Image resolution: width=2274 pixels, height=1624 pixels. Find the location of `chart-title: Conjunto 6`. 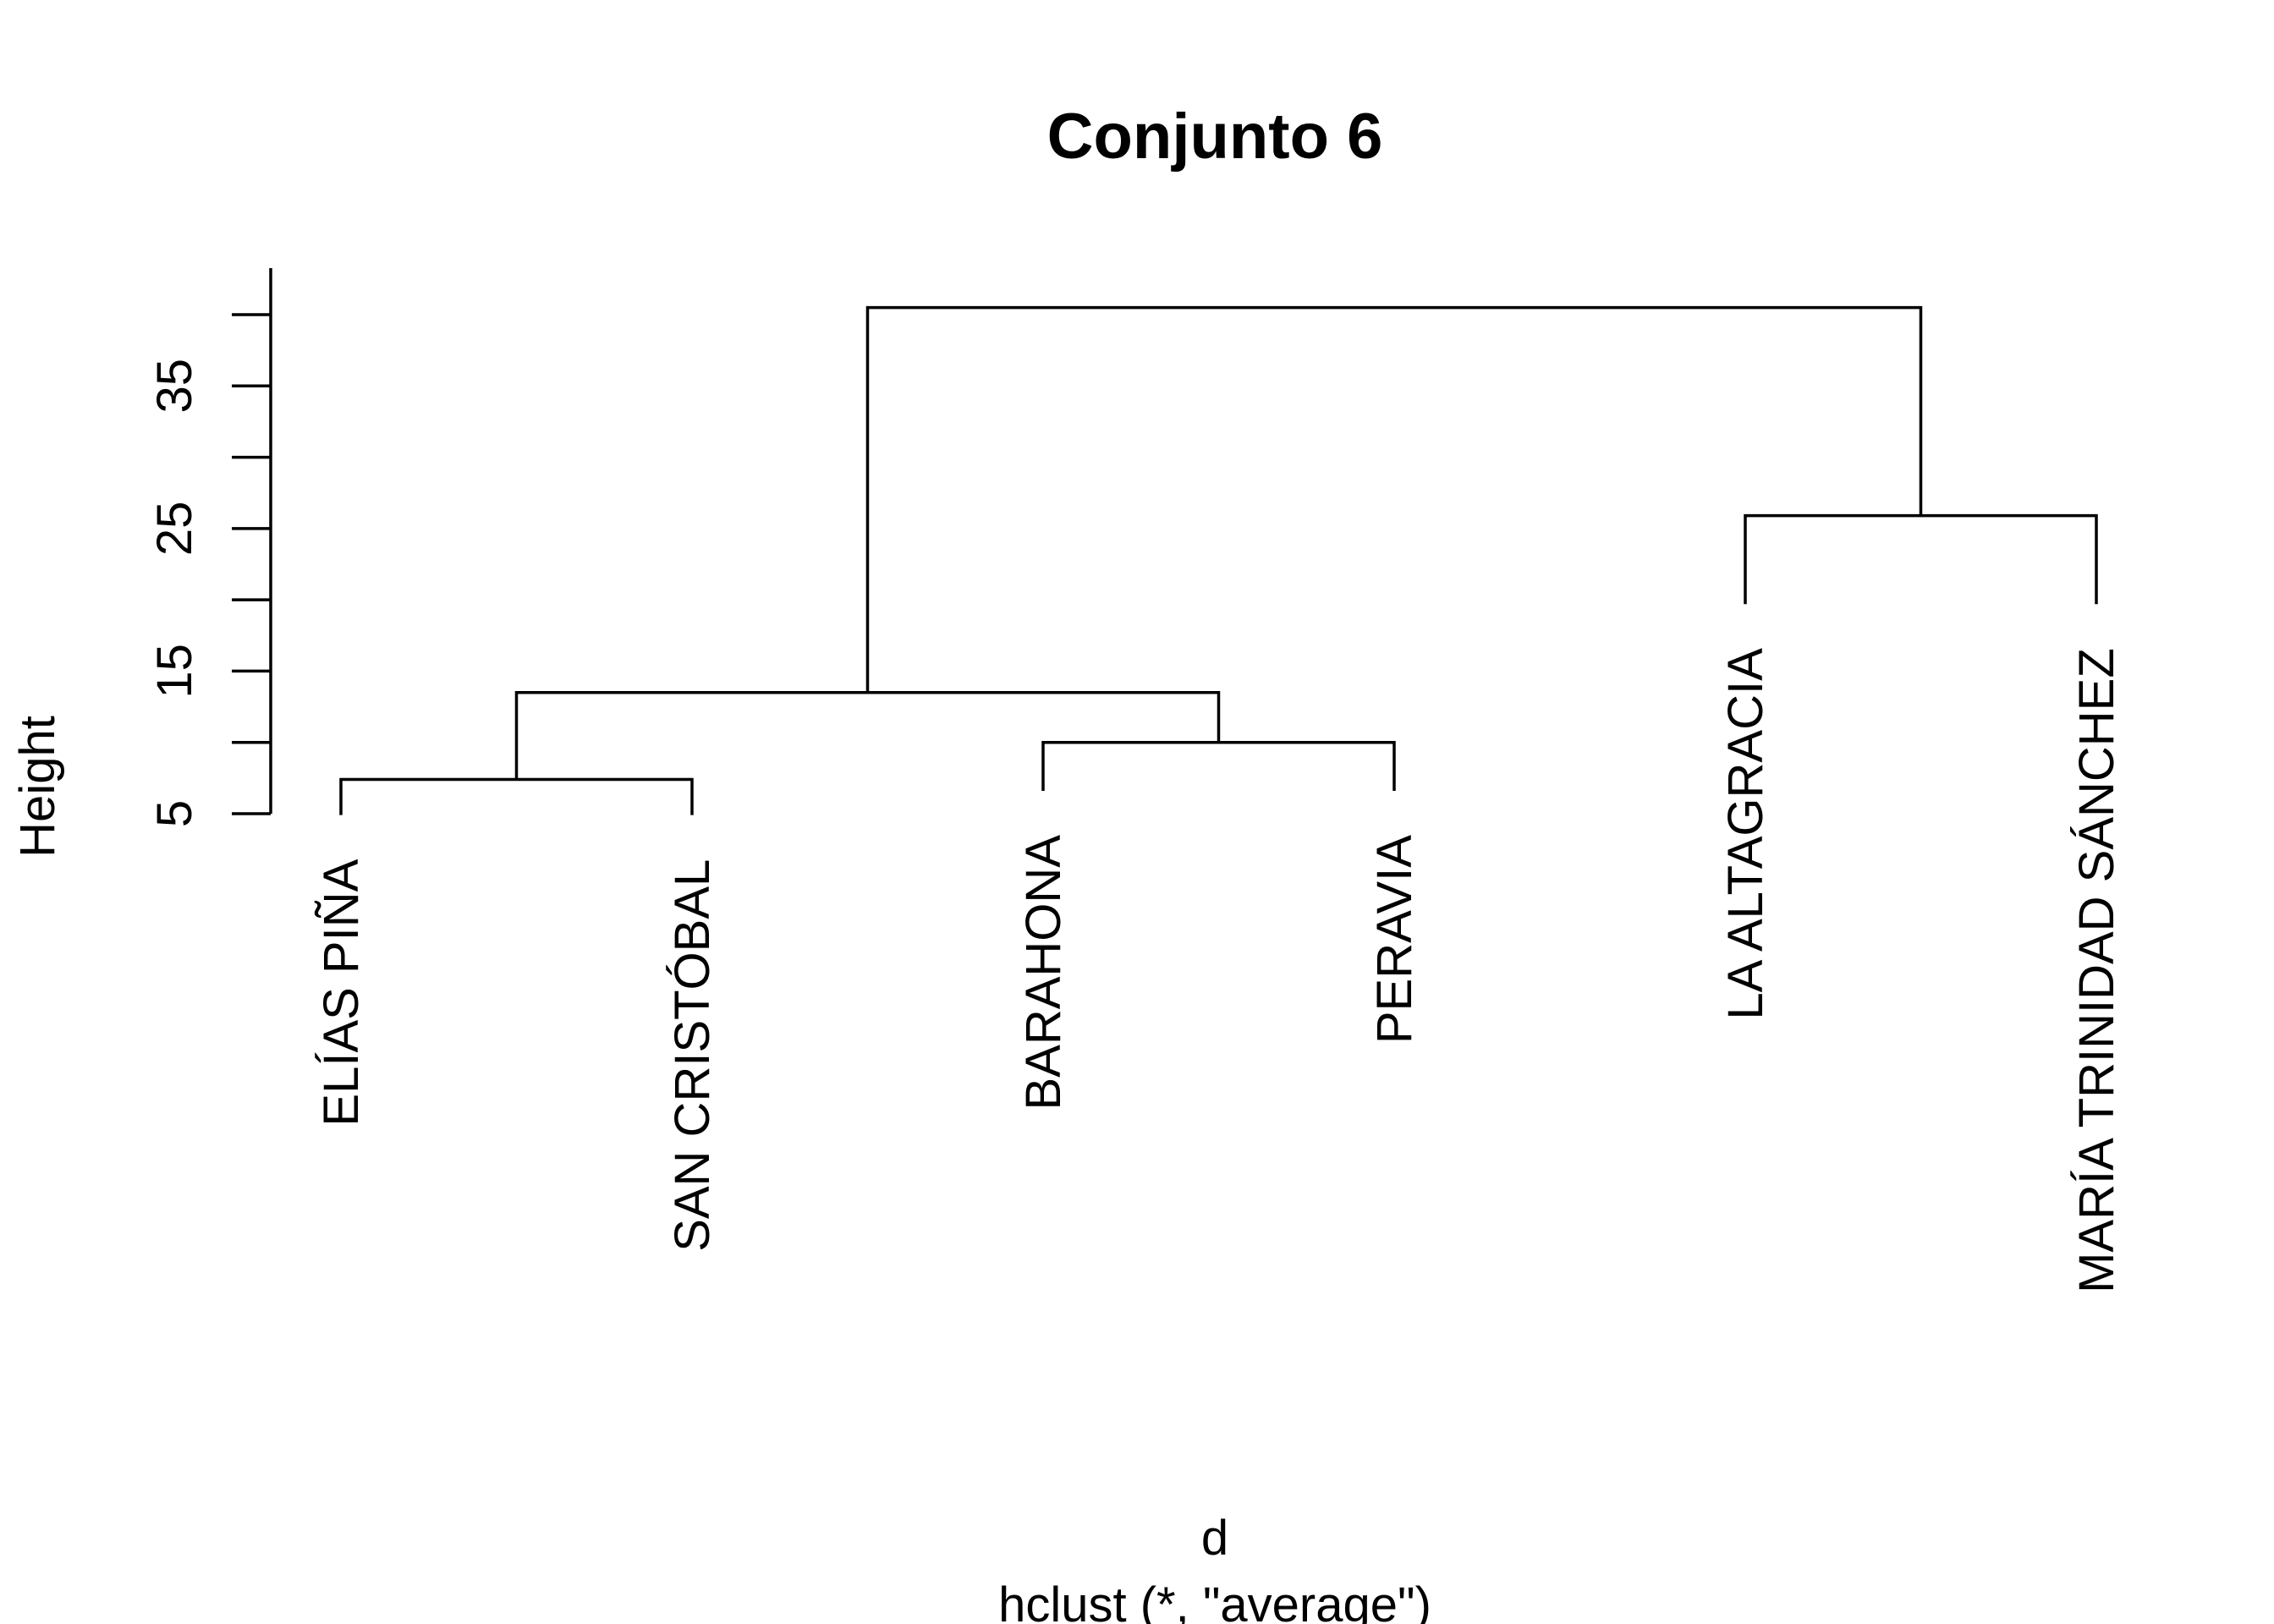

chart-title: Conjunto 6 is located at coordinates (1215, 137).